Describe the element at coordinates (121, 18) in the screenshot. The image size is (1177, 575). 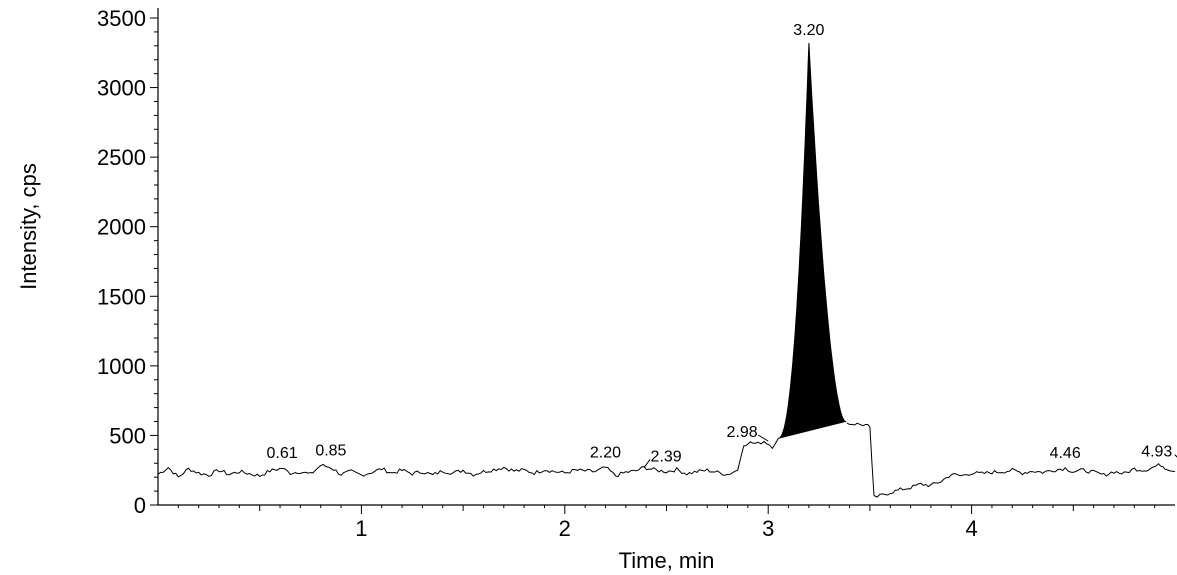
I see `y-tick-label: 3500` at that location.